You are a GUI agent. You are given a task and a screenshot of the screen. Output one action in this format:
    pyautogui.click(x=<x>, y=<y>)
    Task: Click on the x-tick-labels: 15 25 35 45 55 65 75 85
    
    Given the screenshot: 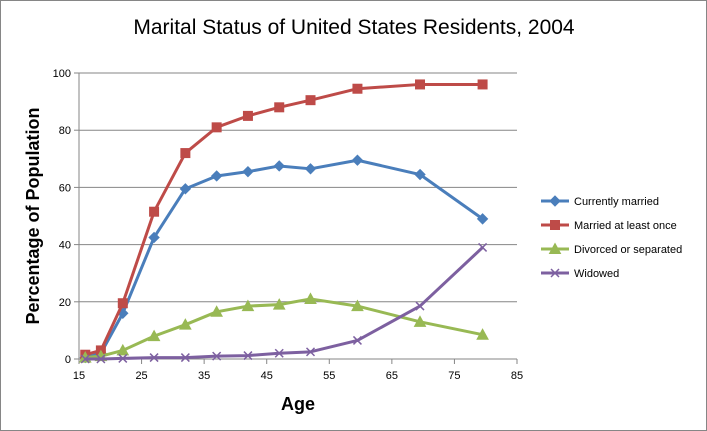 What is the action you would take?
    pyautogui.click(x=298, y=376)
    